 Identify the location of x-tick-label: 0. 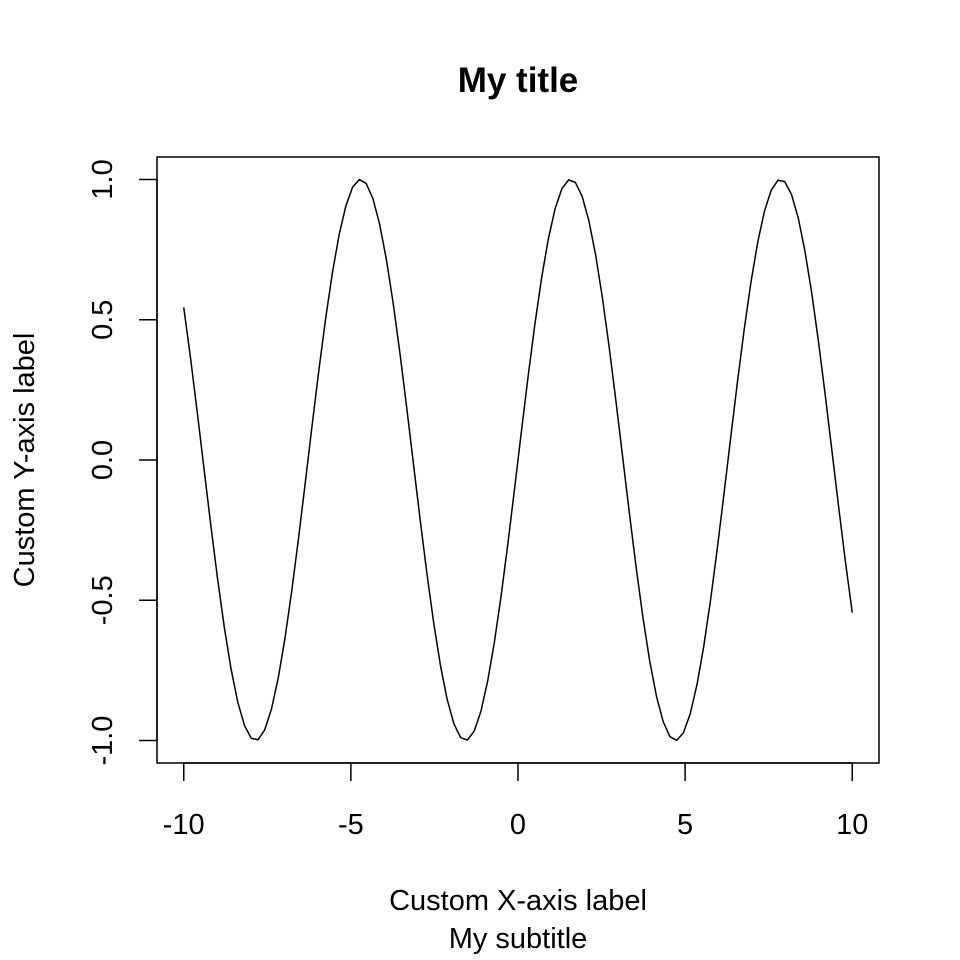
(518, 825).